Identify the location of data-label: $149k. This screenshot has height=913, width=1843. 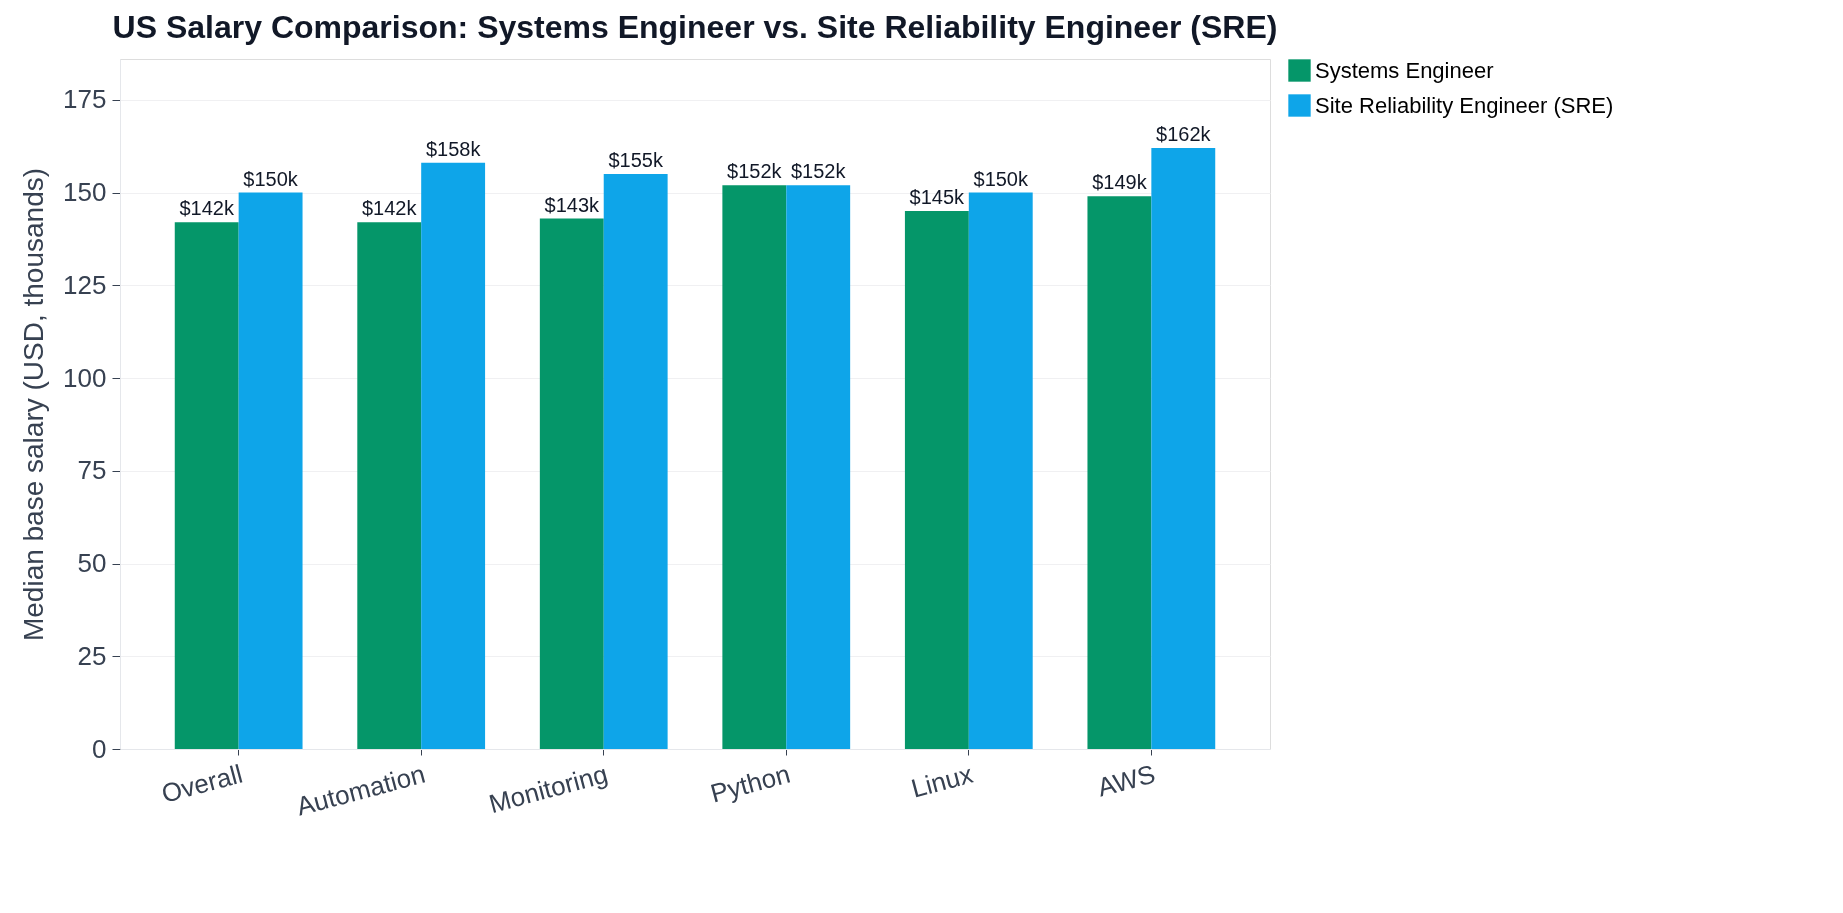
(1120, 182).